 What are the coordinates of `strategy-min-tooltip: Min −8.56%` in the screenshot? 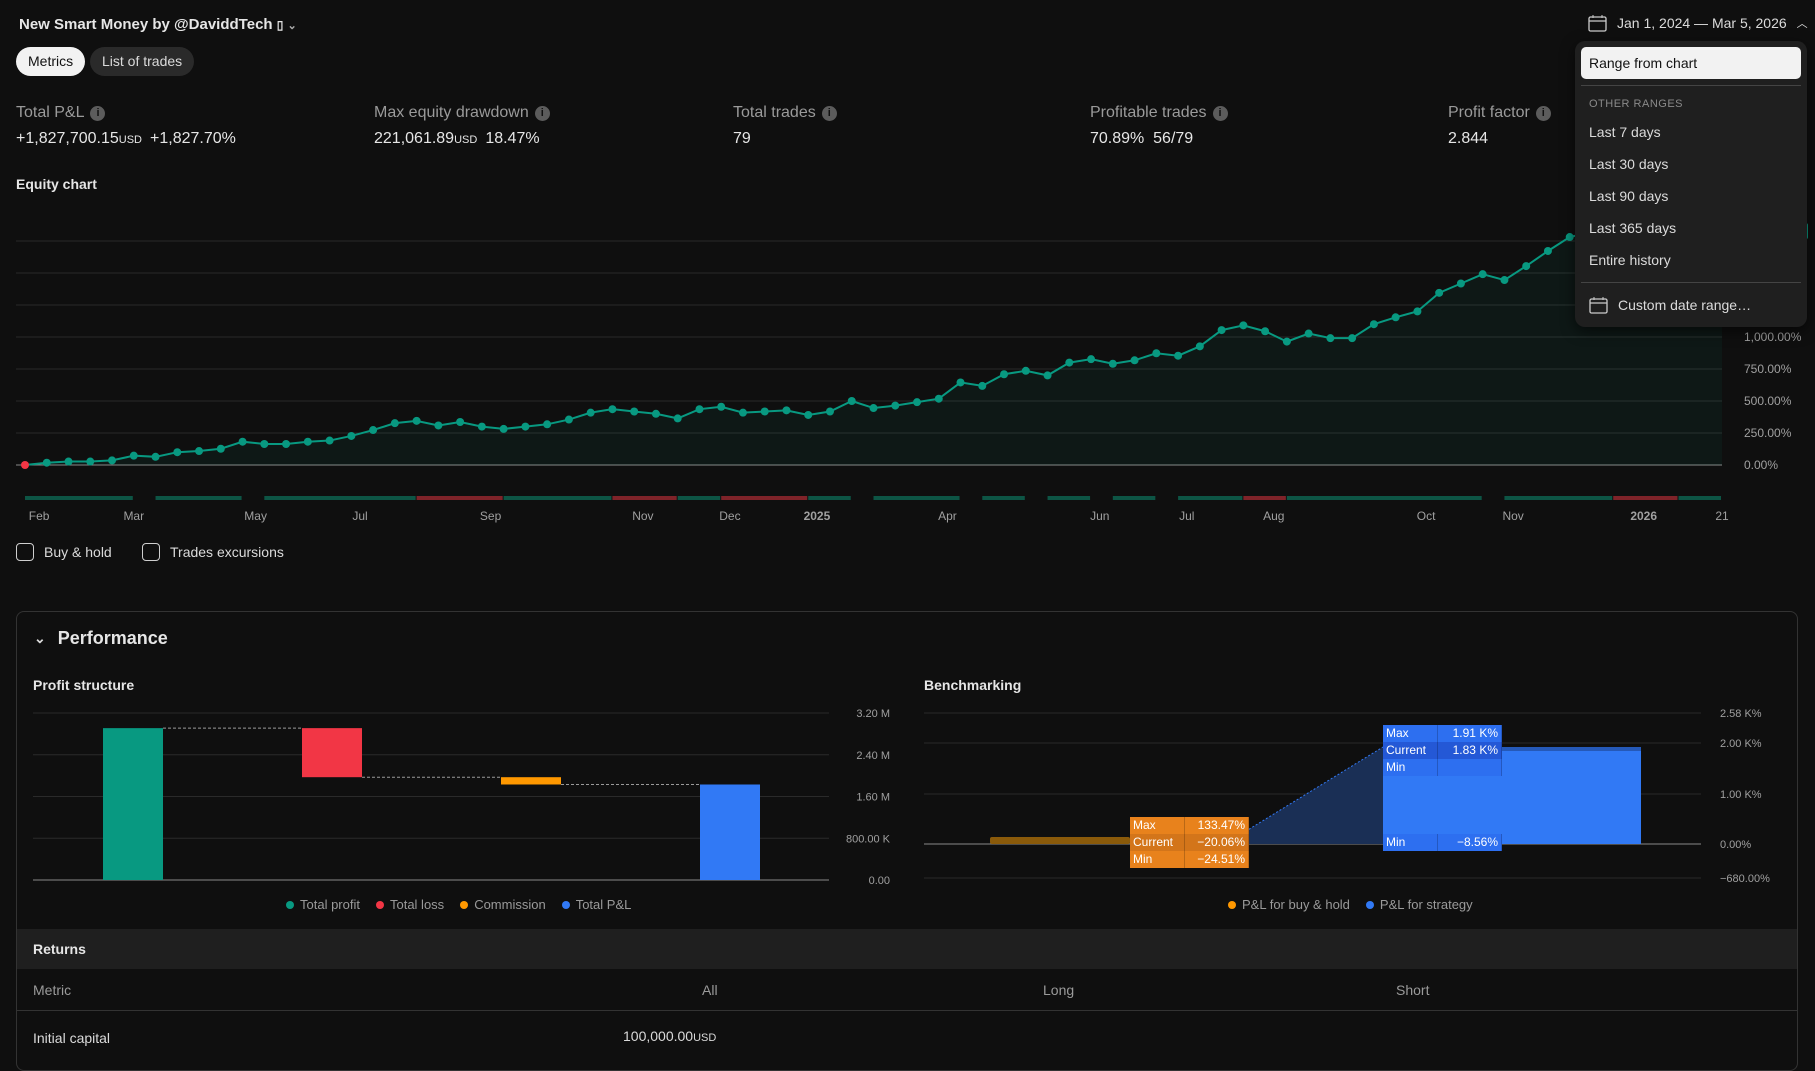 It's located at (1442, 842).